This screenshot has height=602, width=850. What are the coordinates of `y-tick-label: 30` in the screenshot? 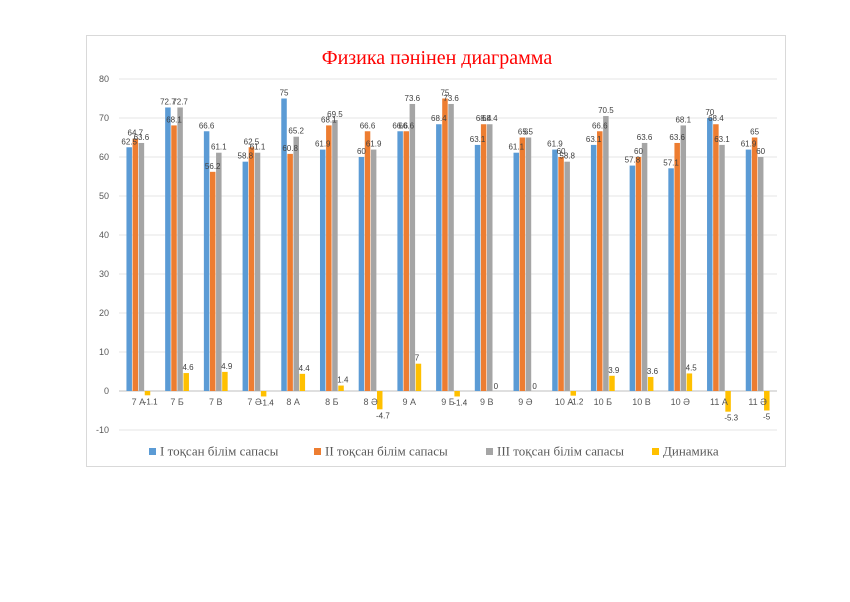 It's located at (104, 274).